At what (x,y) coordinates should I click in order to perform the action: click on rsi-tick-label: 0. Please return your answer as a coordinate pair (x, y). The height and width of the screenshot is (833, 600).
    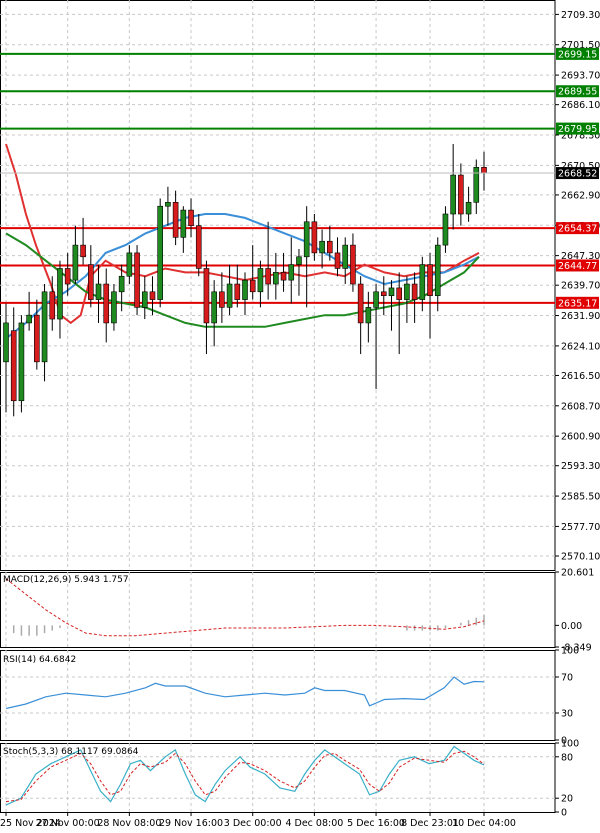
    Looking at the image, I should click on (564, 741).